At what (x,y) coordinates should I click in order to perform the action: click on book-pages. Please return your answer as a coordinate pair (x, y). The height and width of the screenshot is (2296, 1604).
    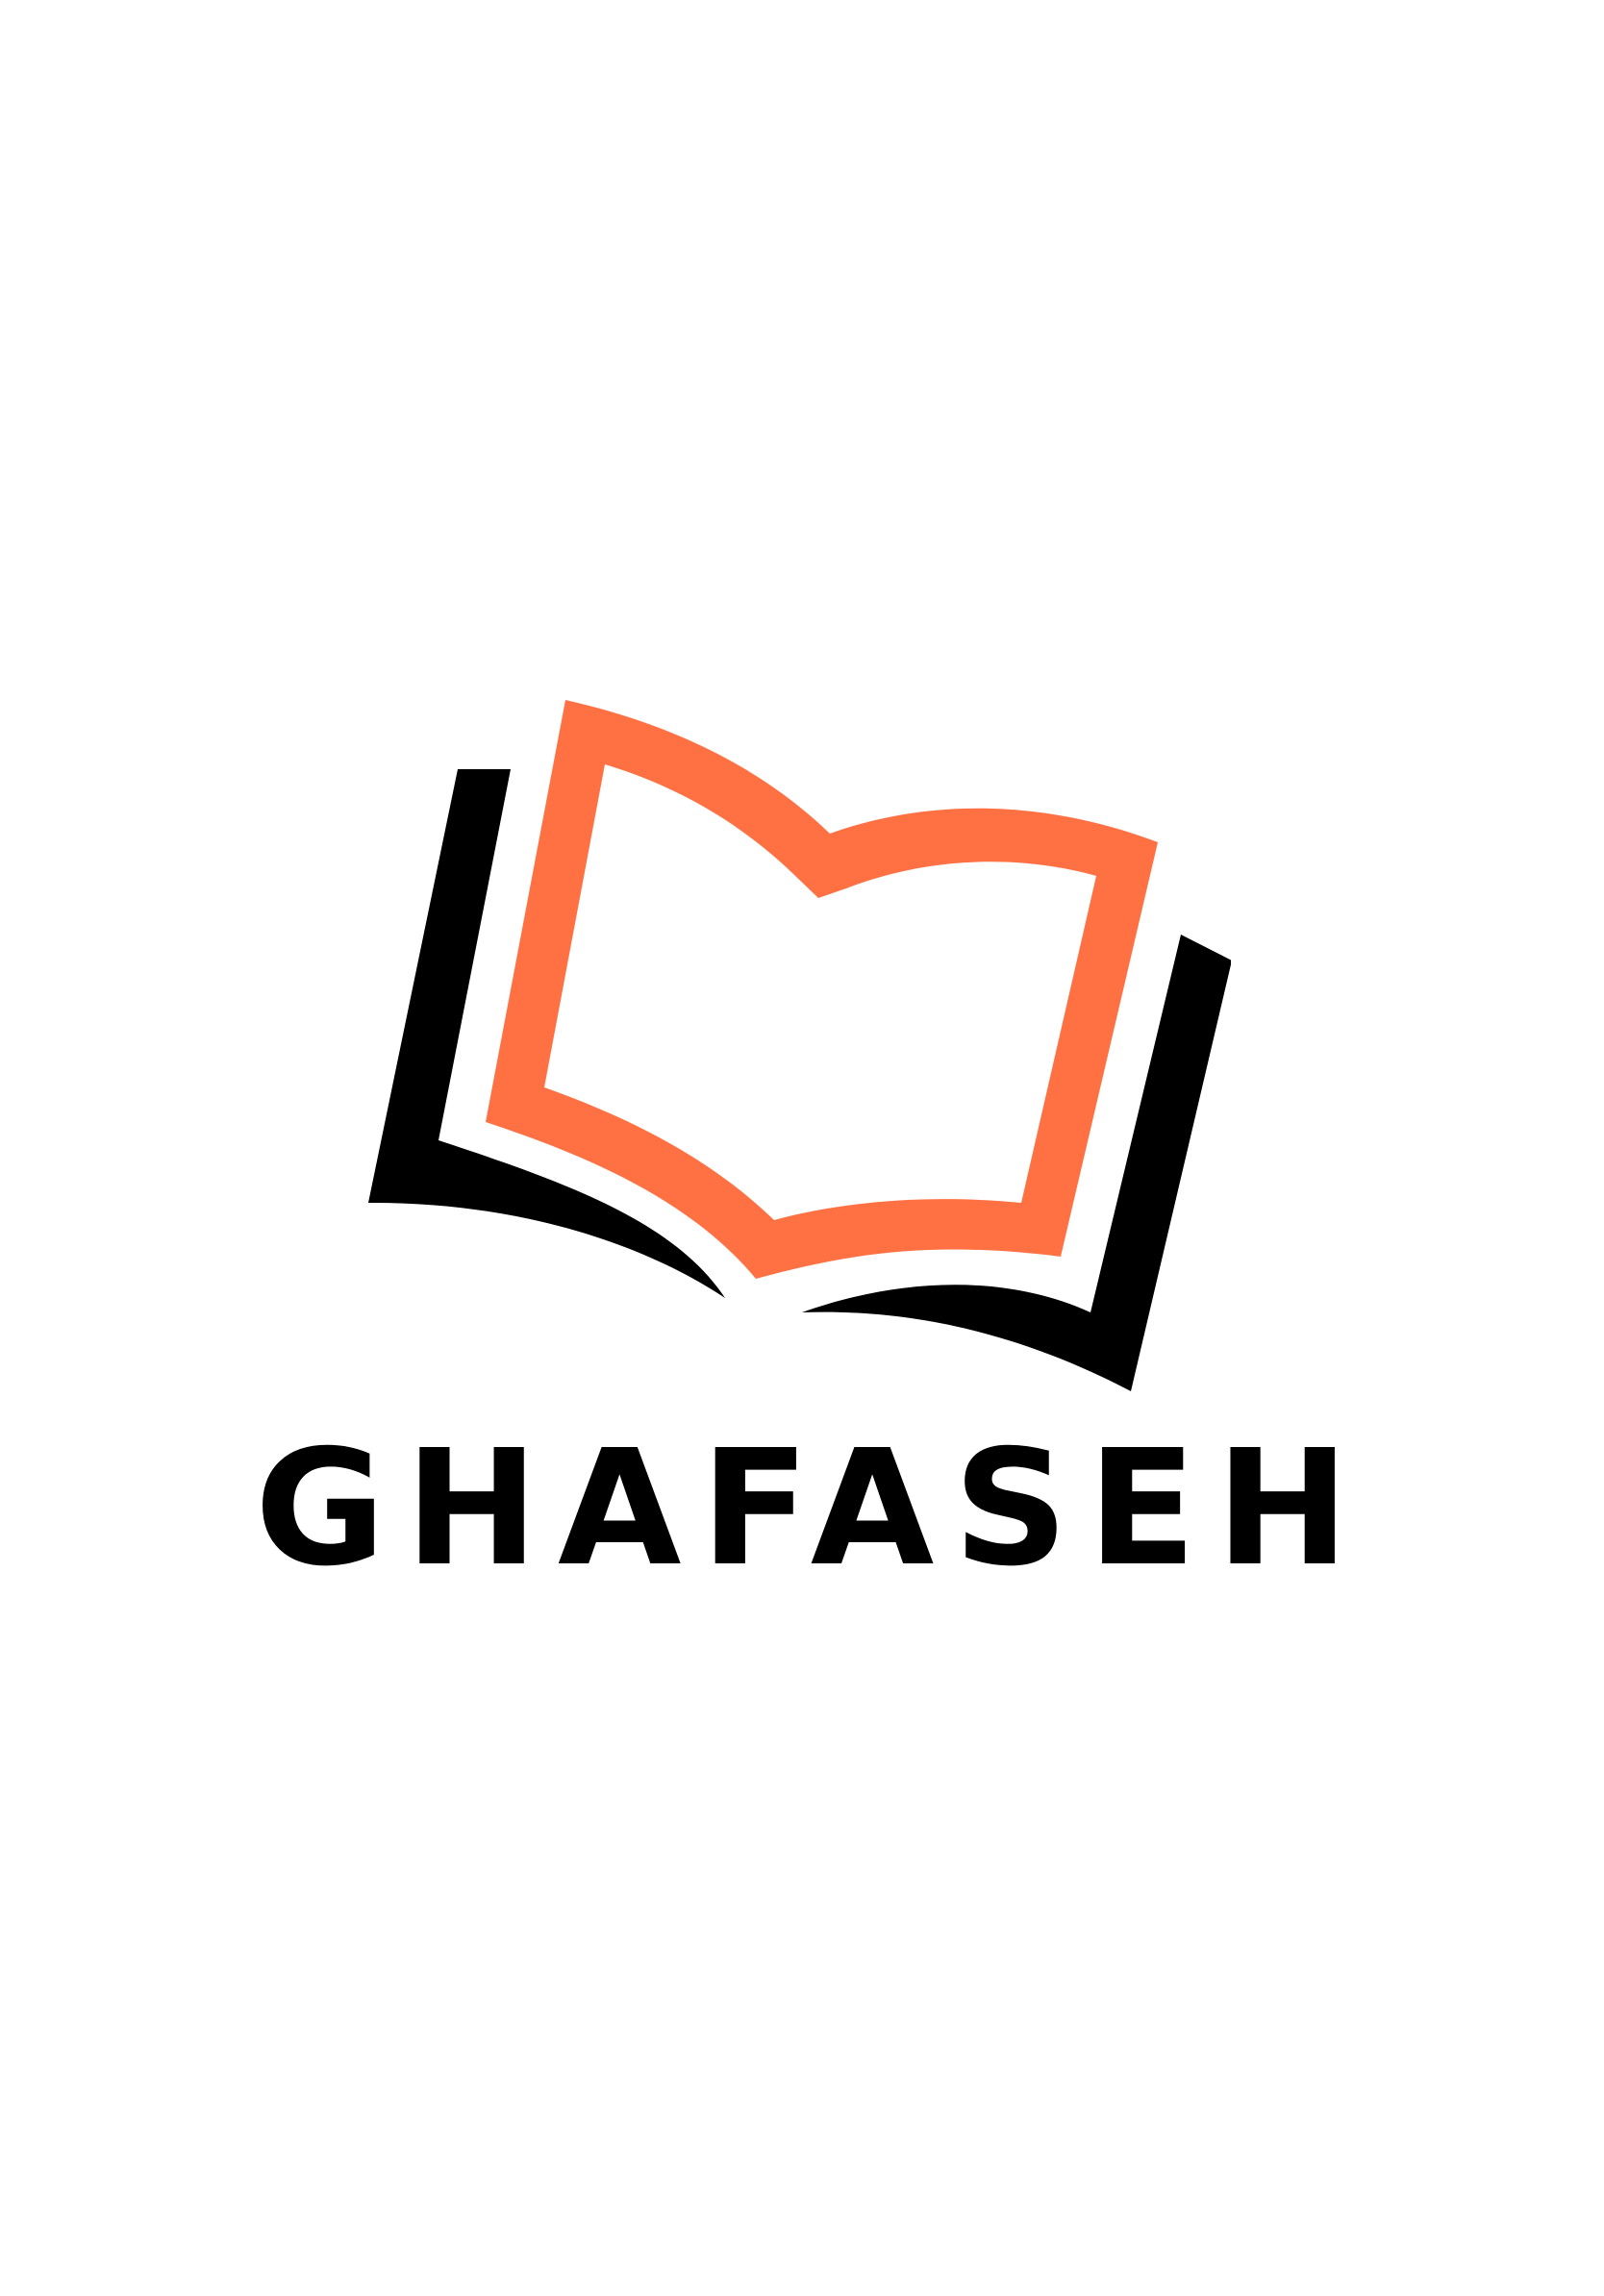
    Looking at the image, I should click on (822, 989).